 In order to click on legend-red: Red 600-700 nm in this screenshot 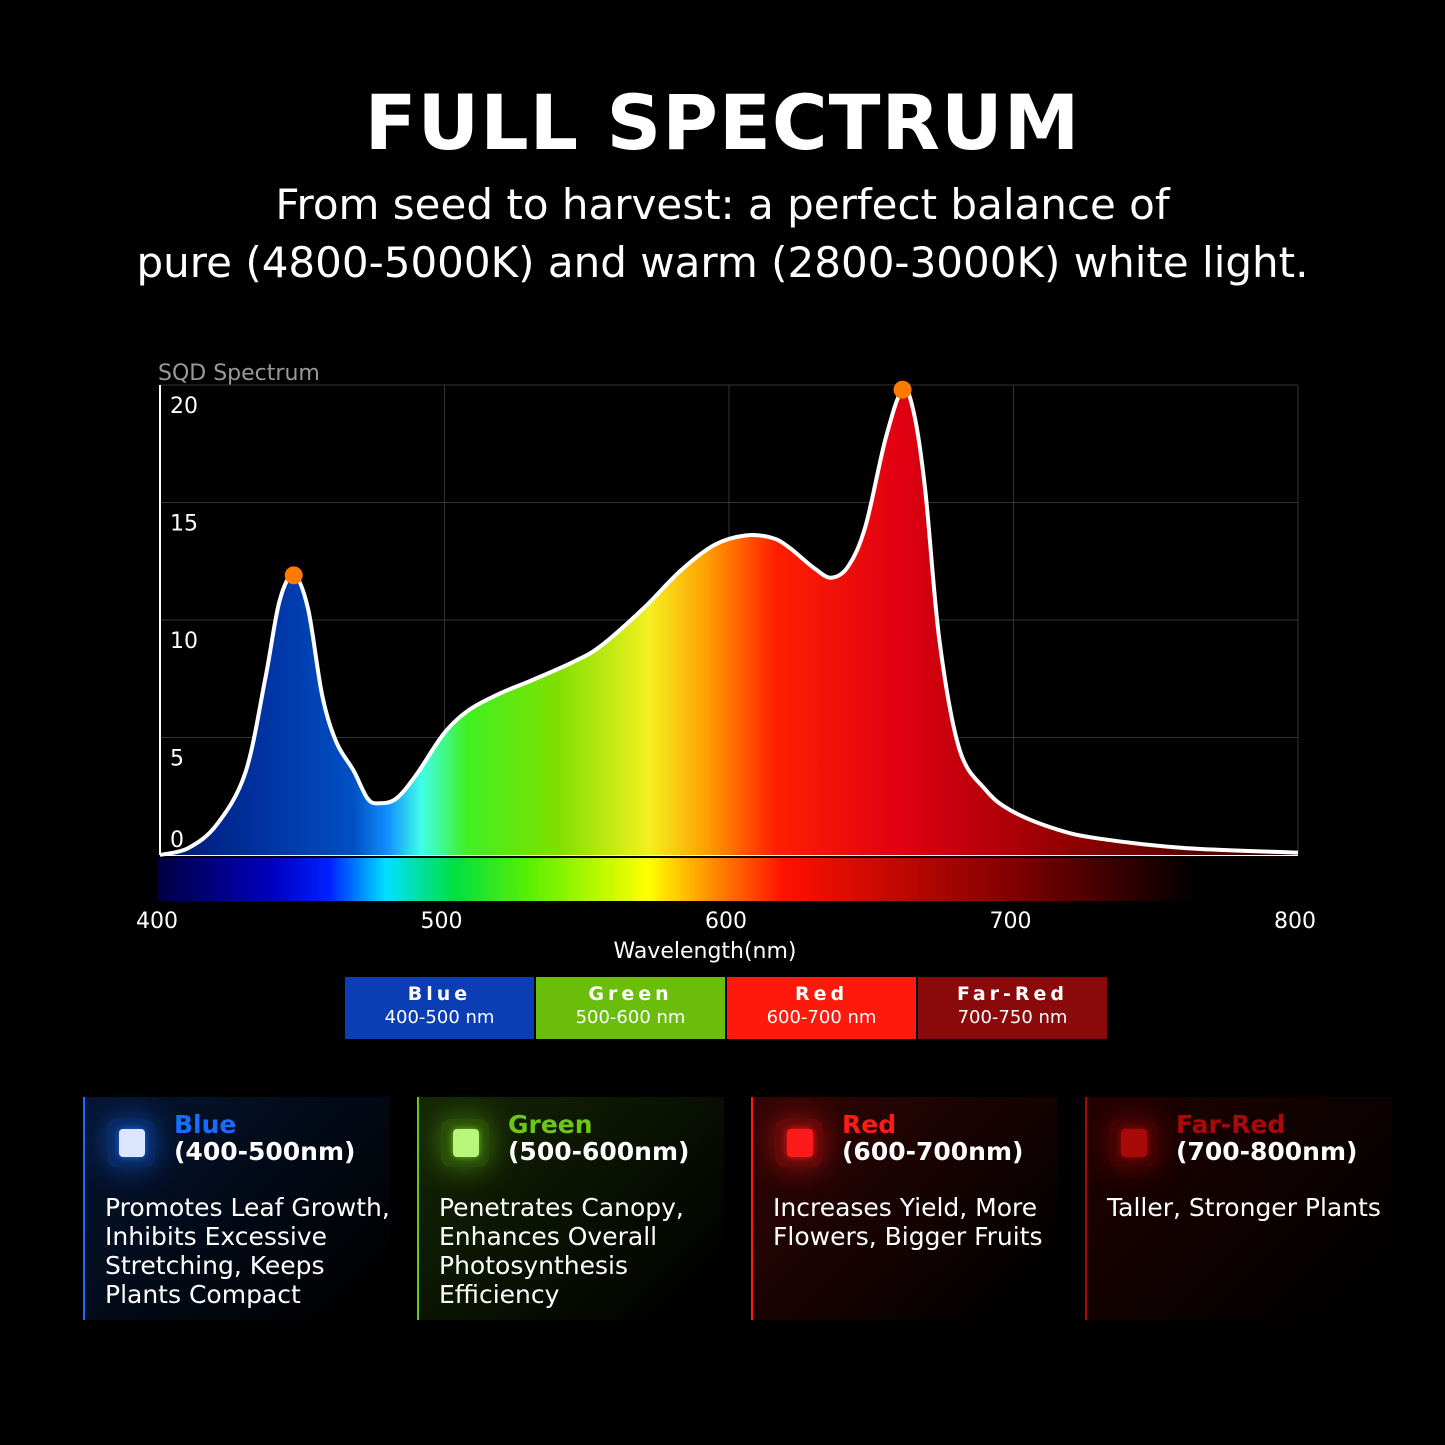, I will do `click(821, 1008)`.